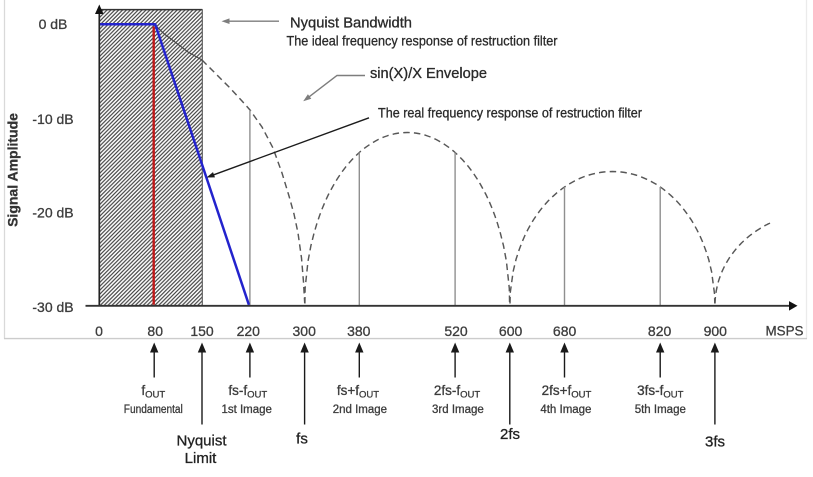  I want to click on svg-text: 4th Image, so click(565, 410).